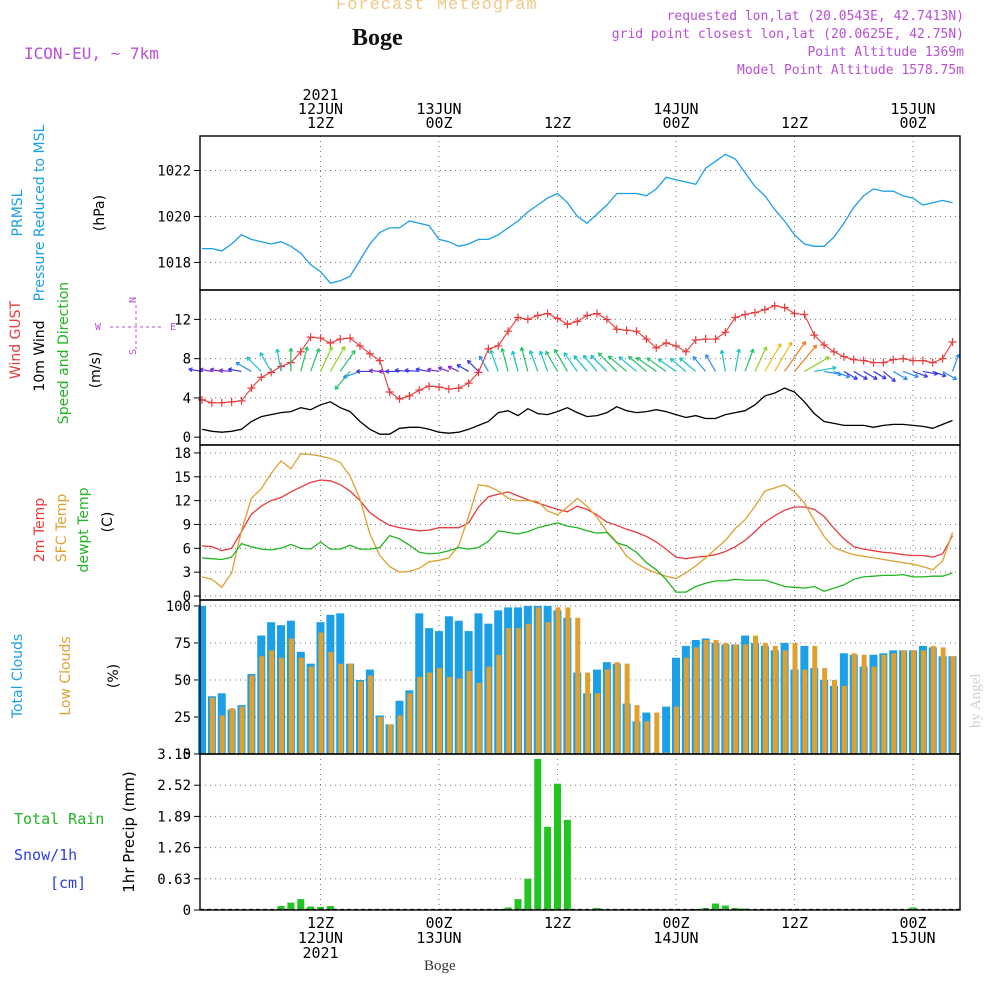  Describe the element at coordinates (577, 519) in the screenshot. I see `temp-2m-line` at that location.